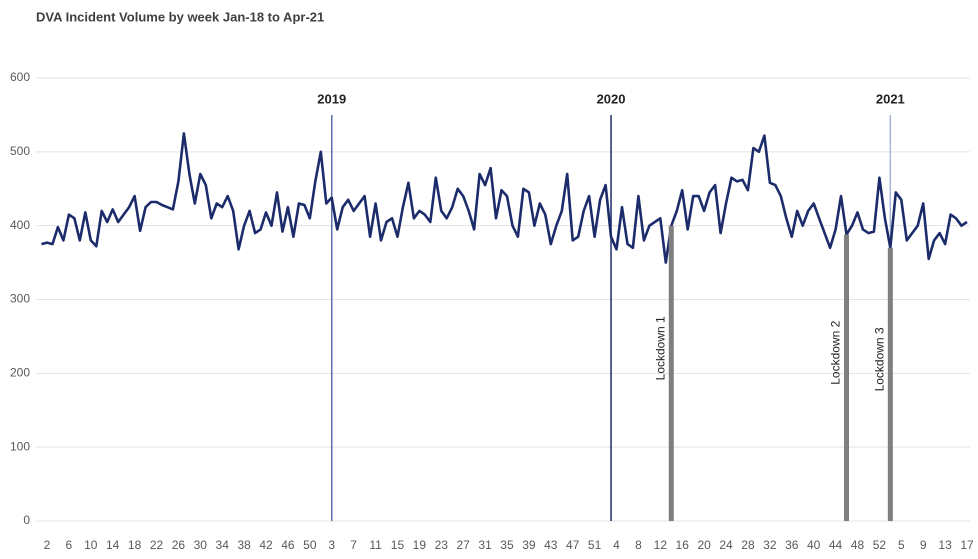  I want to click on x-tick-label: 26, so click(179, 545).